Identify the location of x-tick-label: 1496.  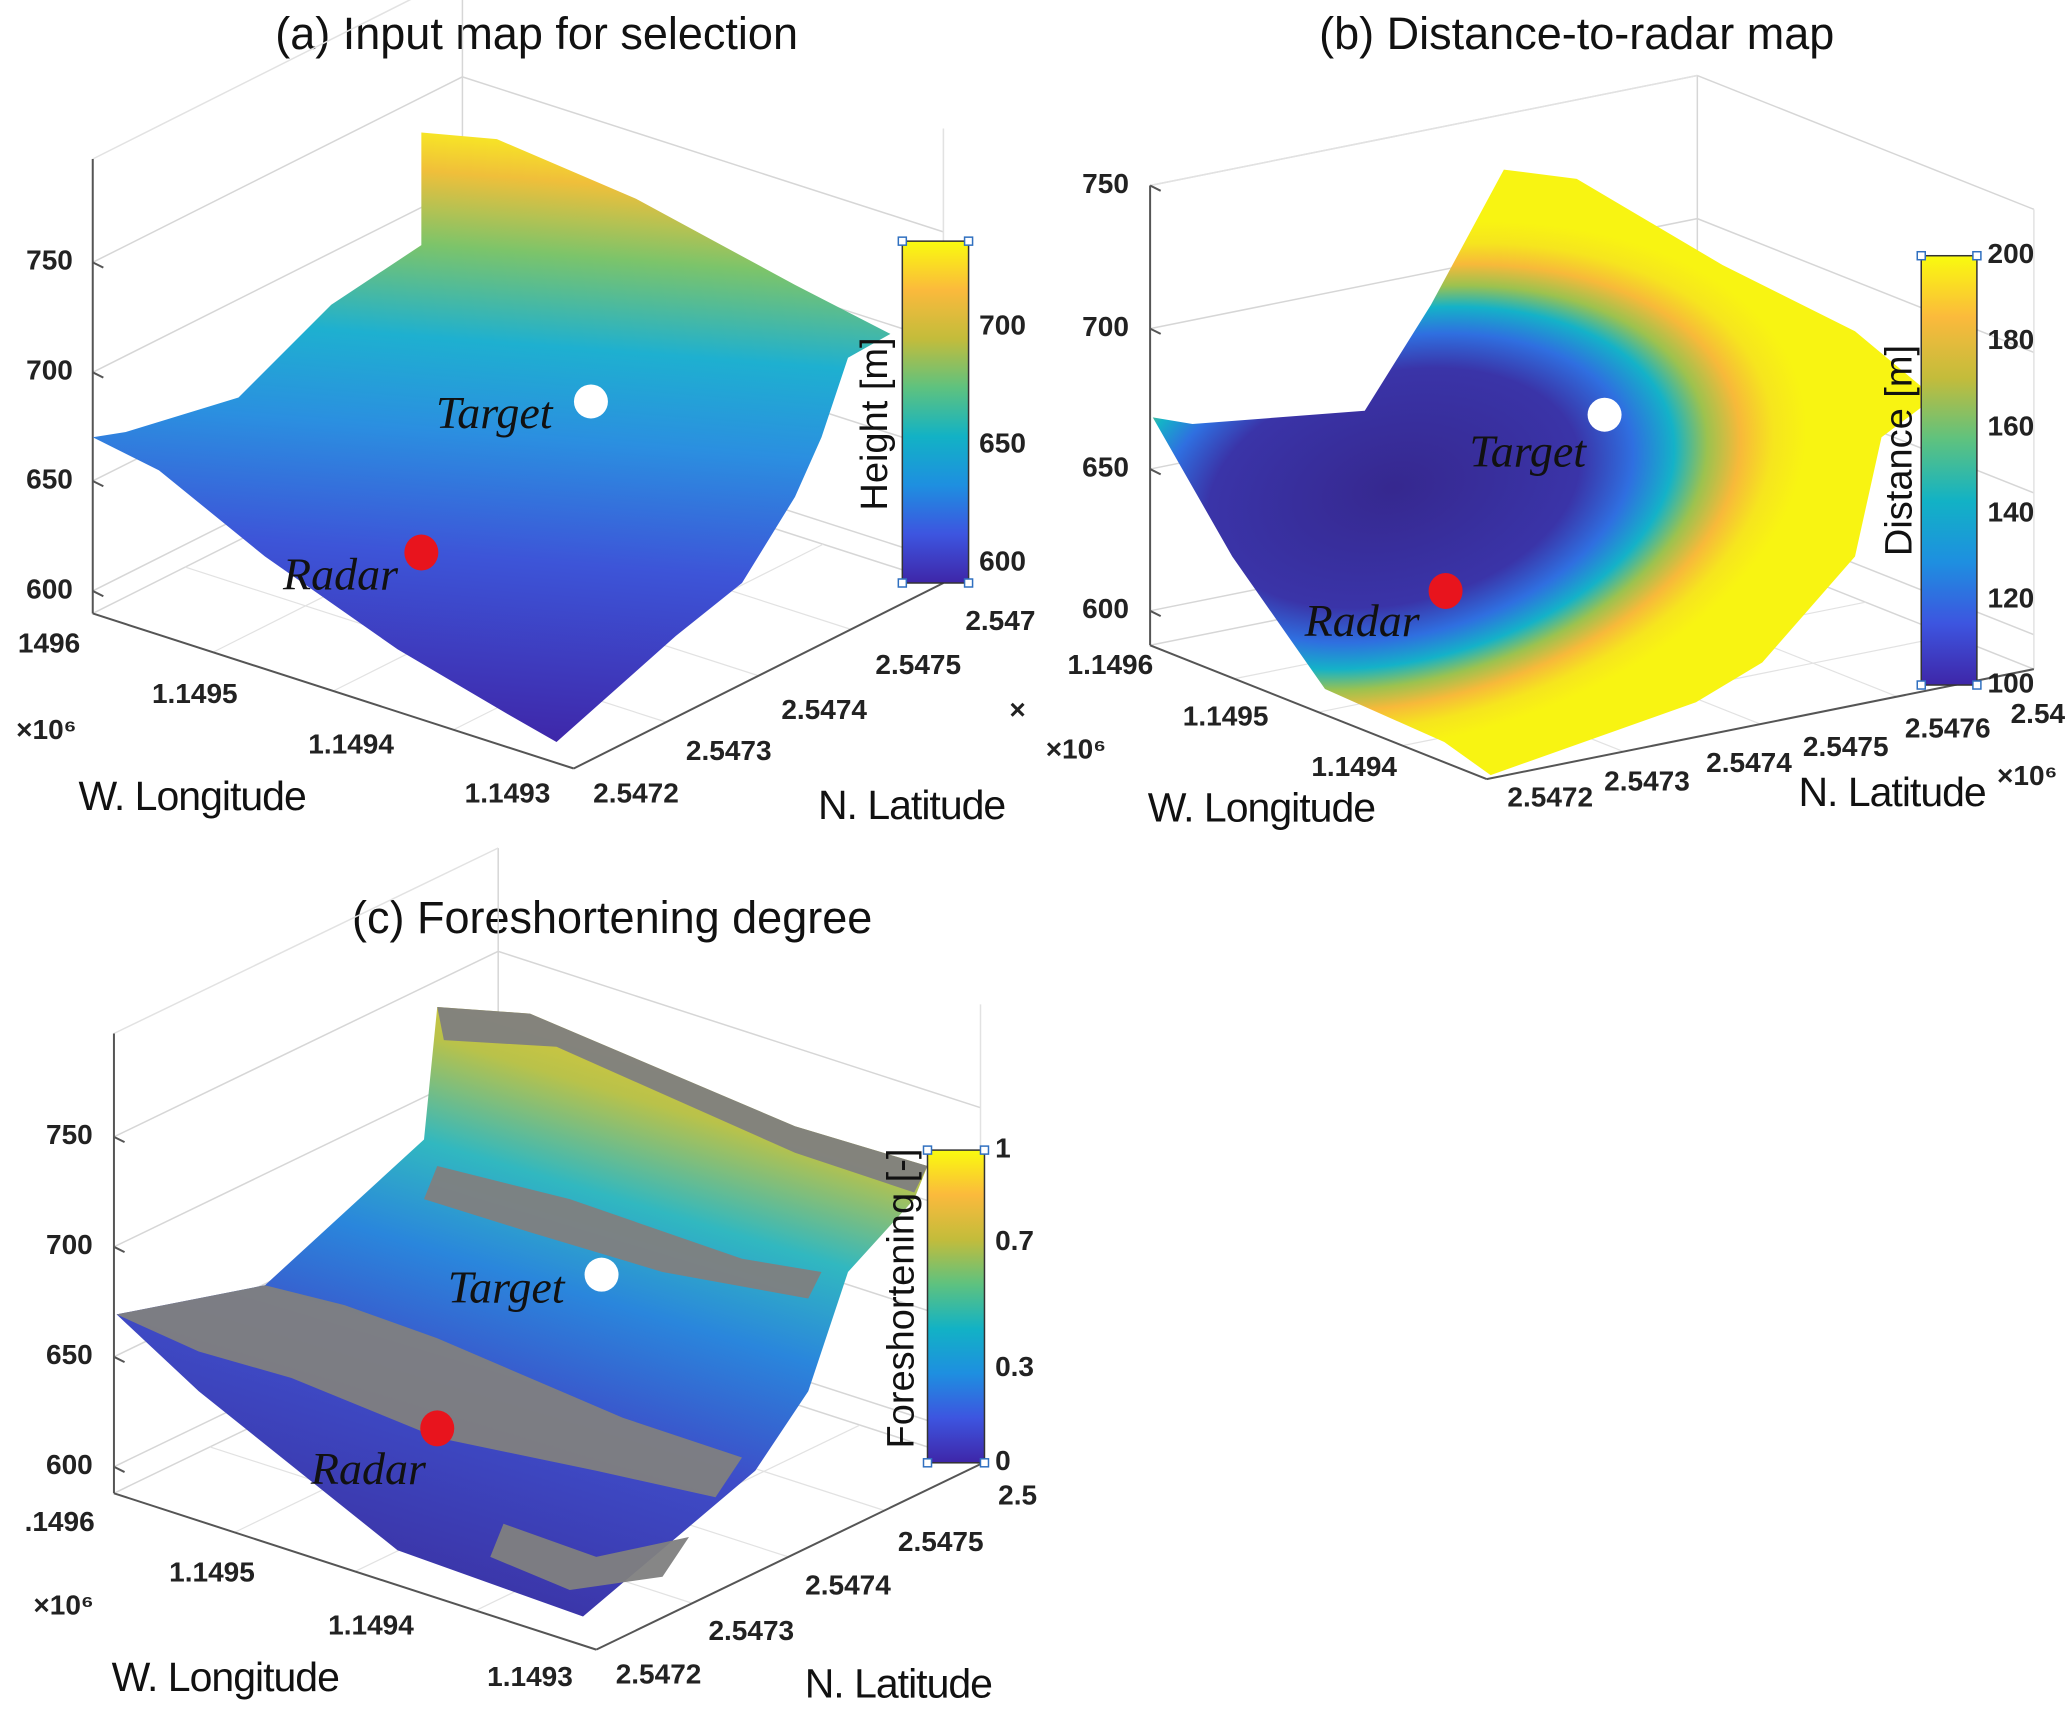
(49, 643).